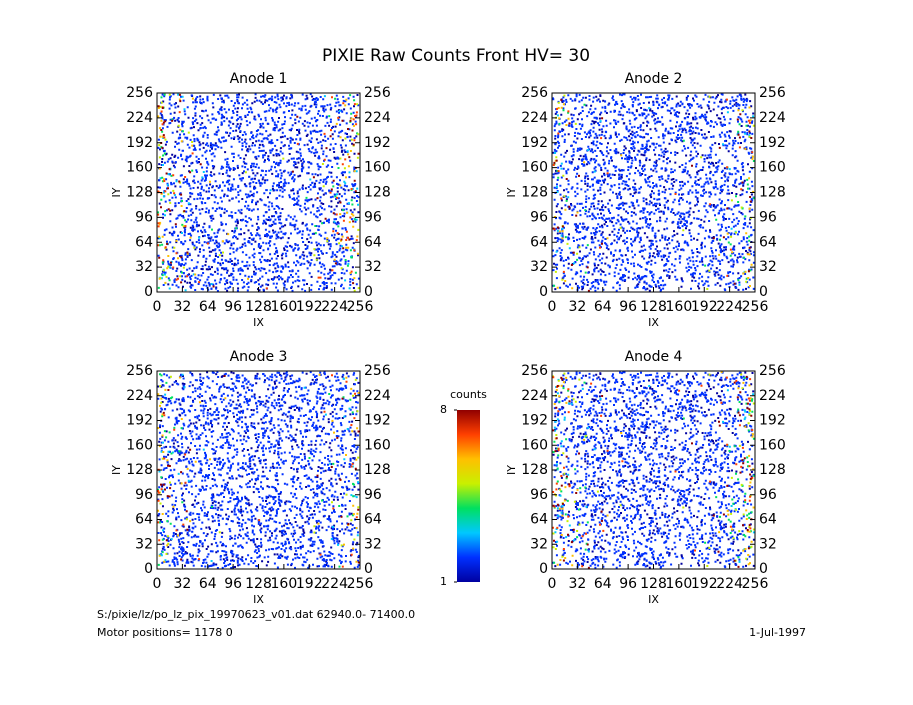  Describe the element at coordinates (468, 496) in the screenshot. I see `colorbar` at that location.